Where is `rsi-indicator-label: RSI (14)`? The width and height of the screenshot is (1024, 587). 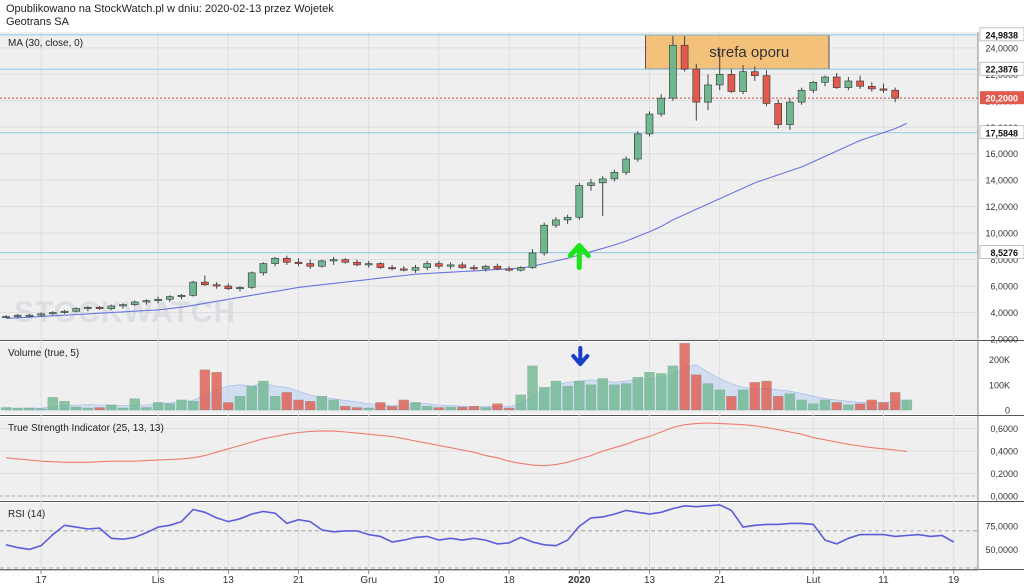 rsi-indicator-label: RSI (14) is located at coordinates (26, 514).